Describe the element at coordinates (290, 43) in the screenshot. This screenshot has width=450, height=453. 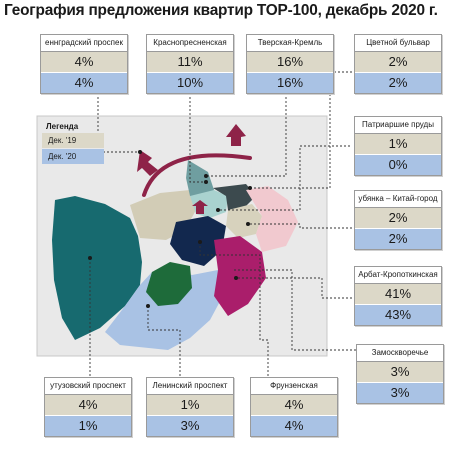
I see `card-name: Тверская-Кремль` at that location.